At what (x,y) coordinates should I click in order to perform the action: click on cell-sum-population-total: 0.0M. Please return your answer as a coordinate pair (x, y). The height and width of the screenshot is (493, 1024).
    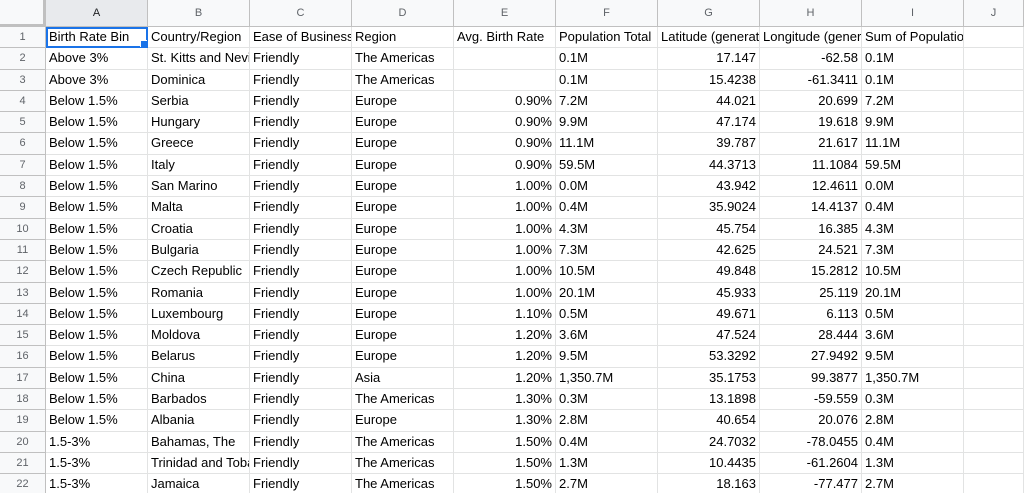
    Looking at the image, I should click on (913, 187).